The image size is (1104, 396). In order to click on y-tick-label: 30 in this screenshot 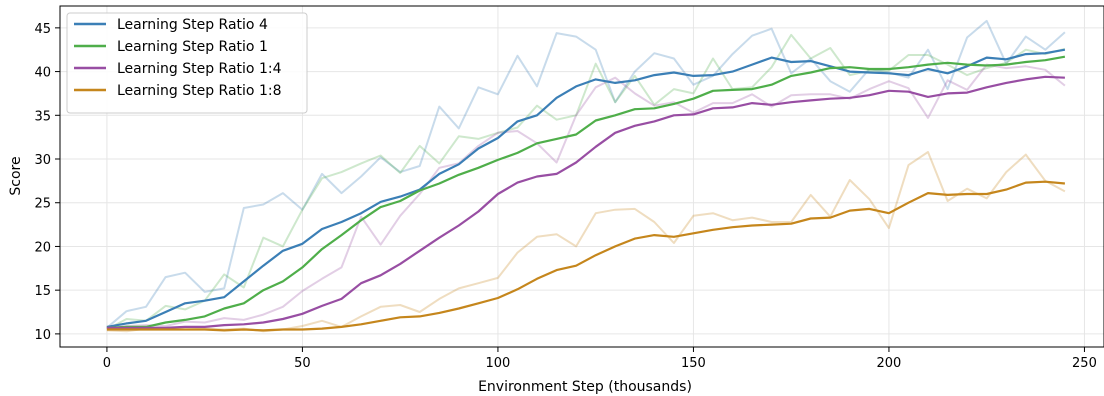, I will do `click(42, 160)`.